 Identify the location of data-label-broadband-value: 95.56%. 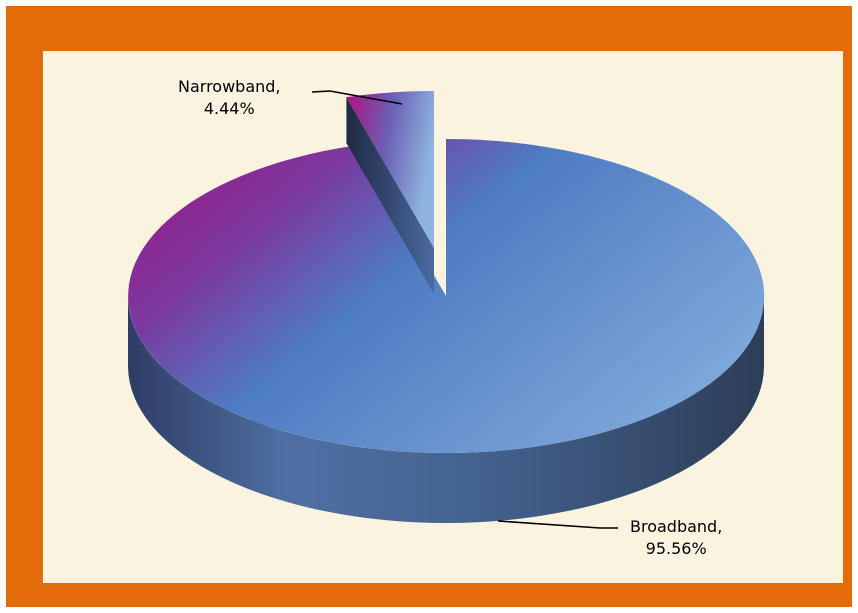
(676, 548).